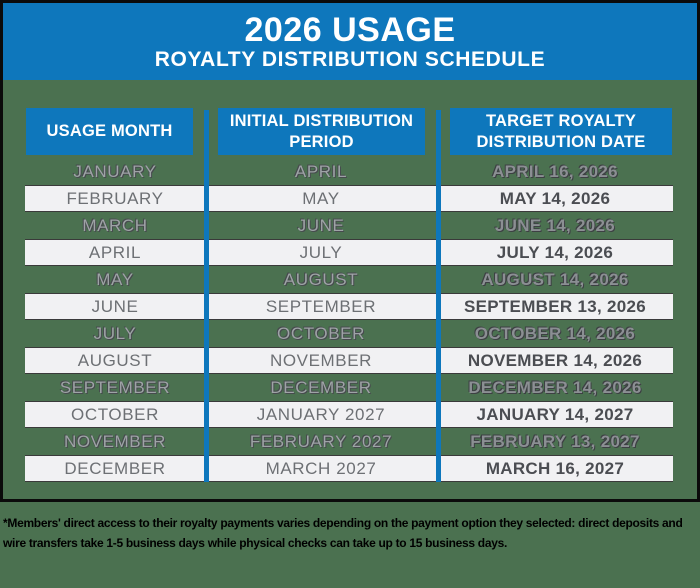  What do you see at coordinates (555, 225) in the screenshot?
I see `target-distribution-date-cell: JUNE 14, 2026` at bounding box center [555, 225].